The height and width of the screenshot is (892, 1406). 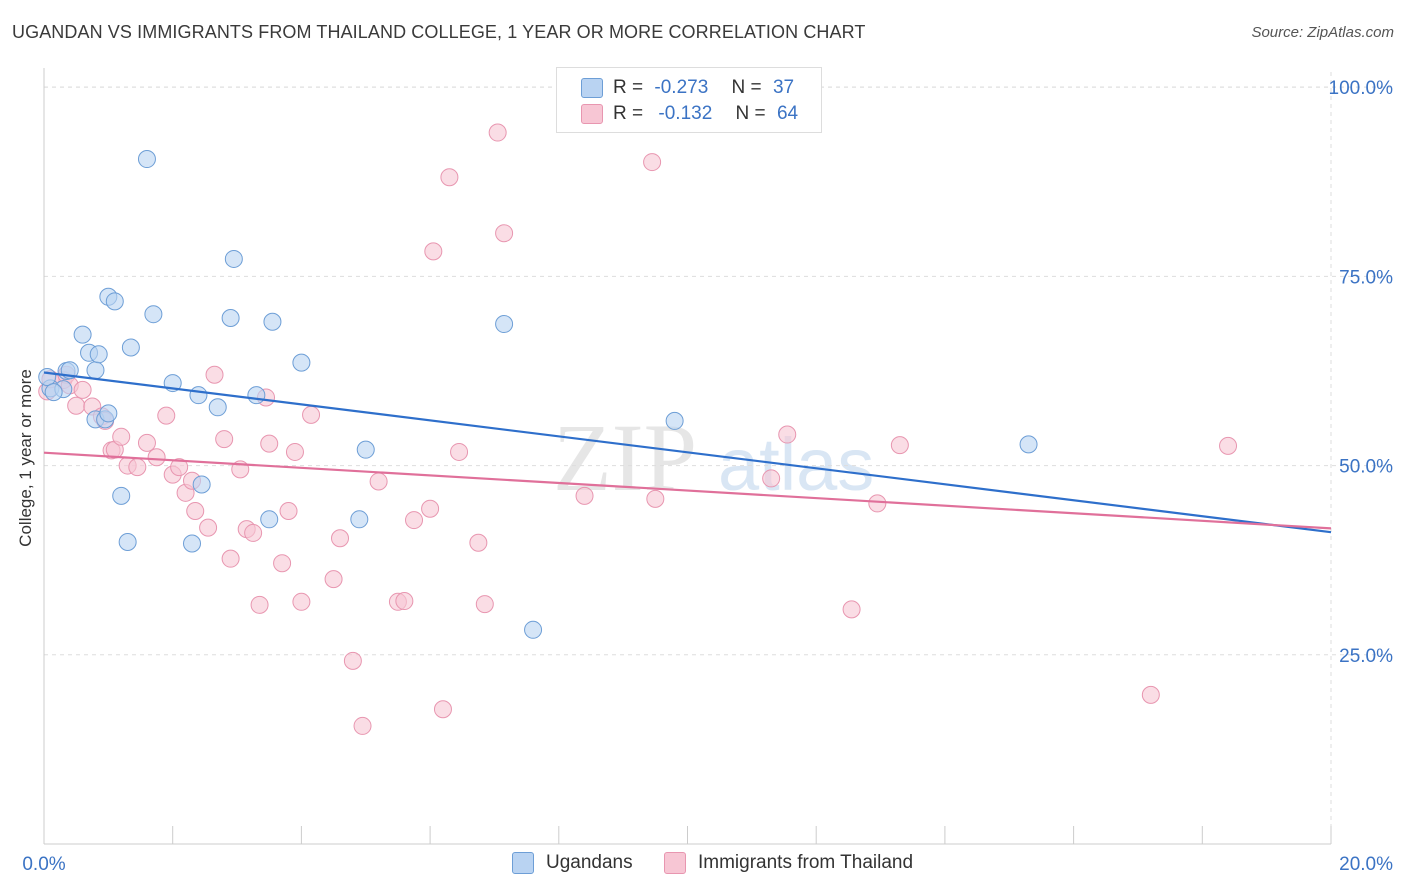 What do you see at coordinates (783, 87) in the screenshot?
I see `n-value: 37` at bounding box center [783, 87].